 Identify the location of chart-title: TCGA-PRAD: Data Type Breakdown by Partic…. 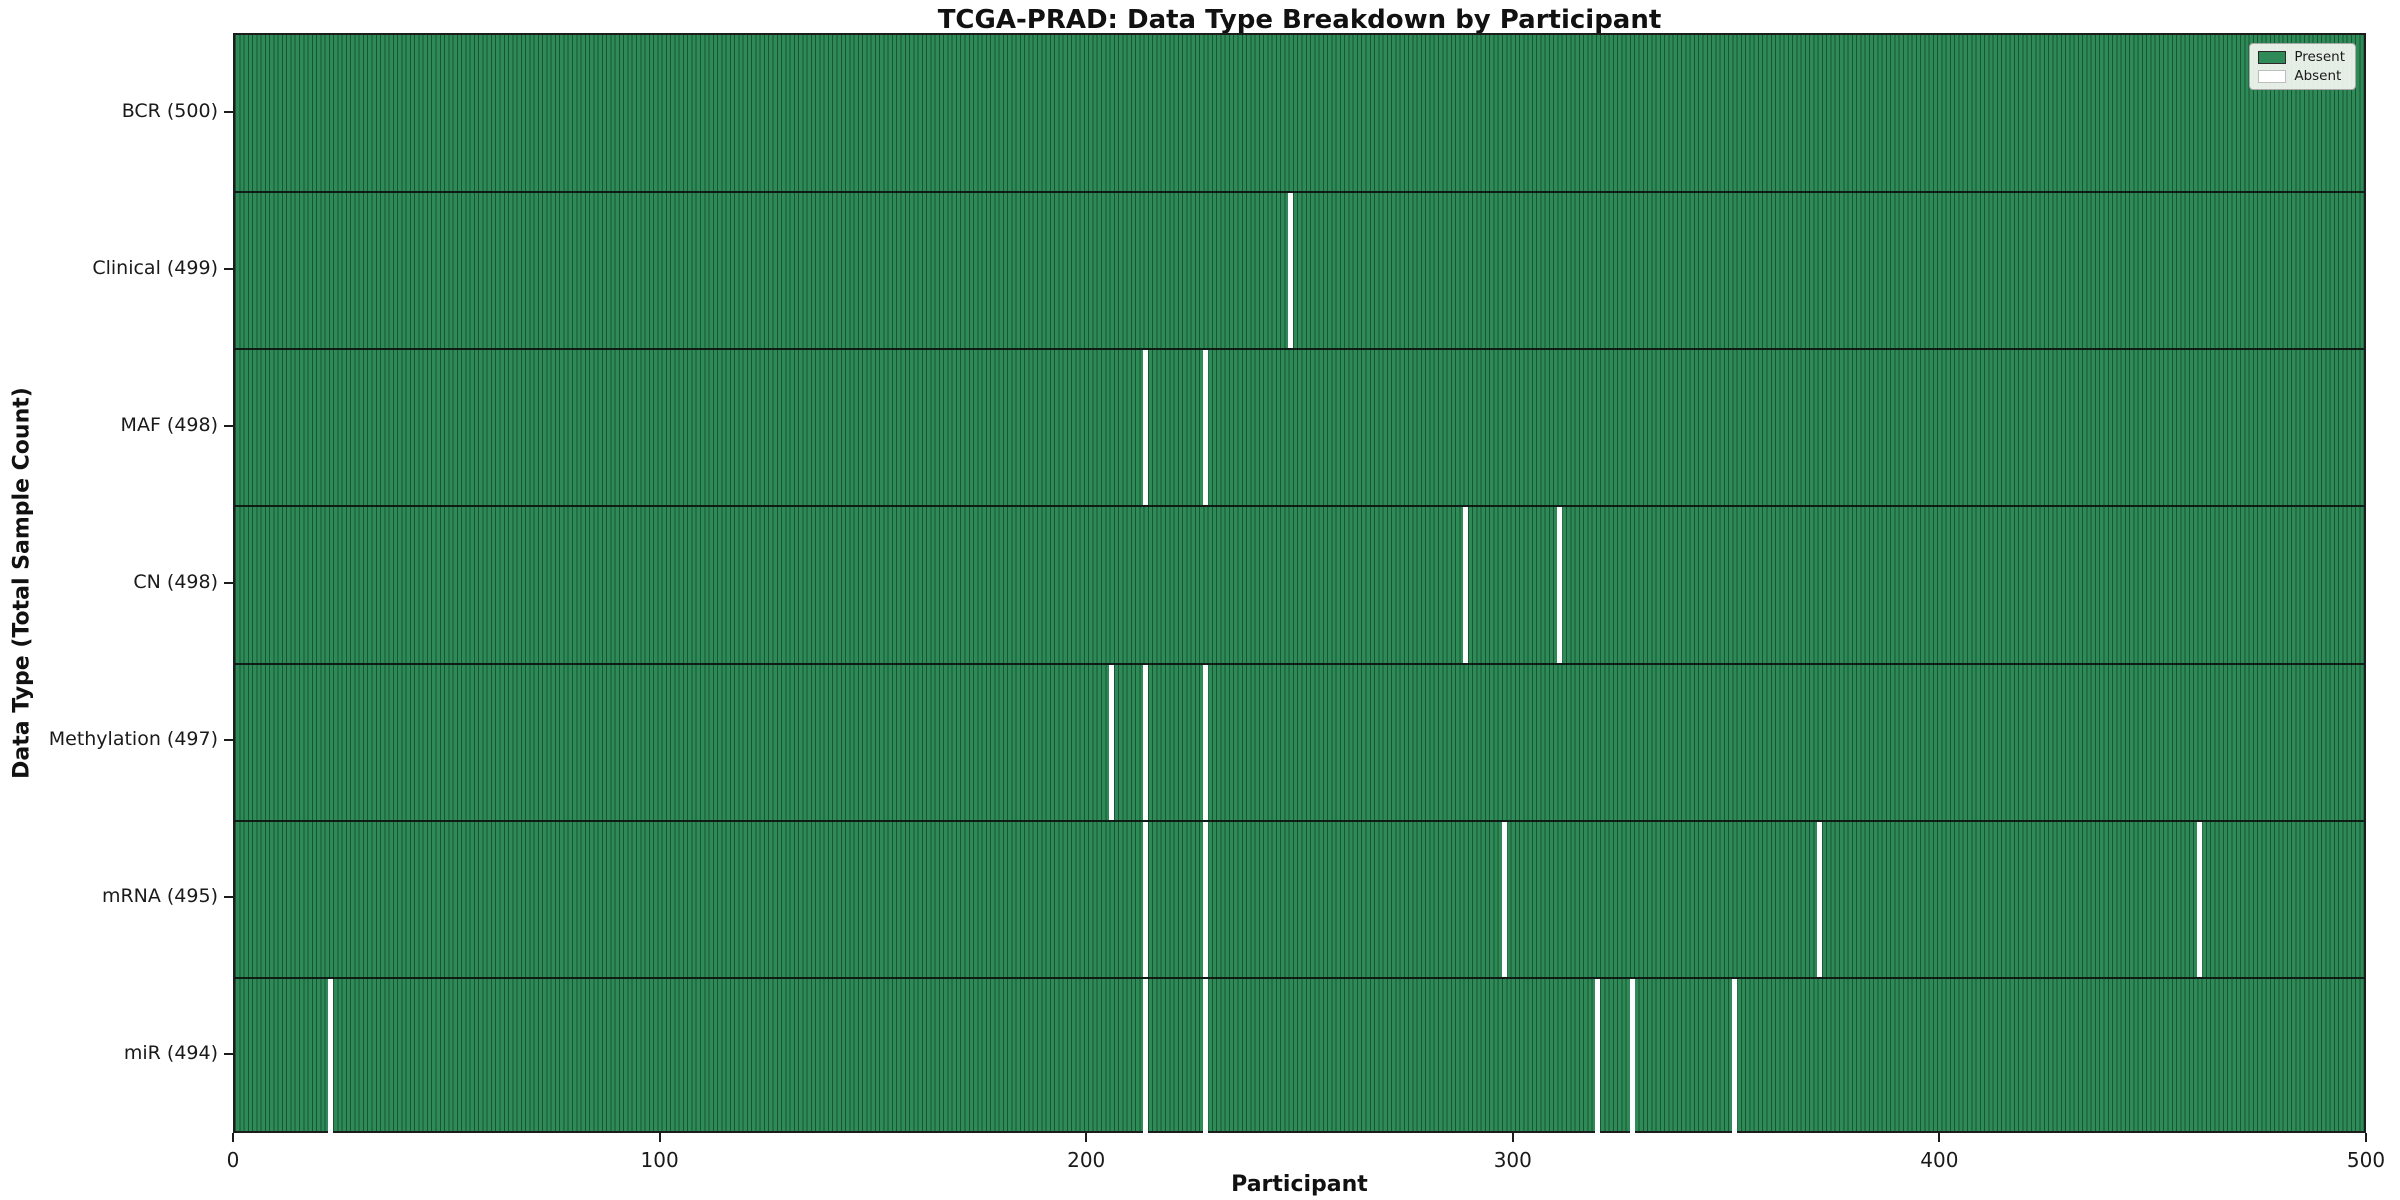
(1299, 20).